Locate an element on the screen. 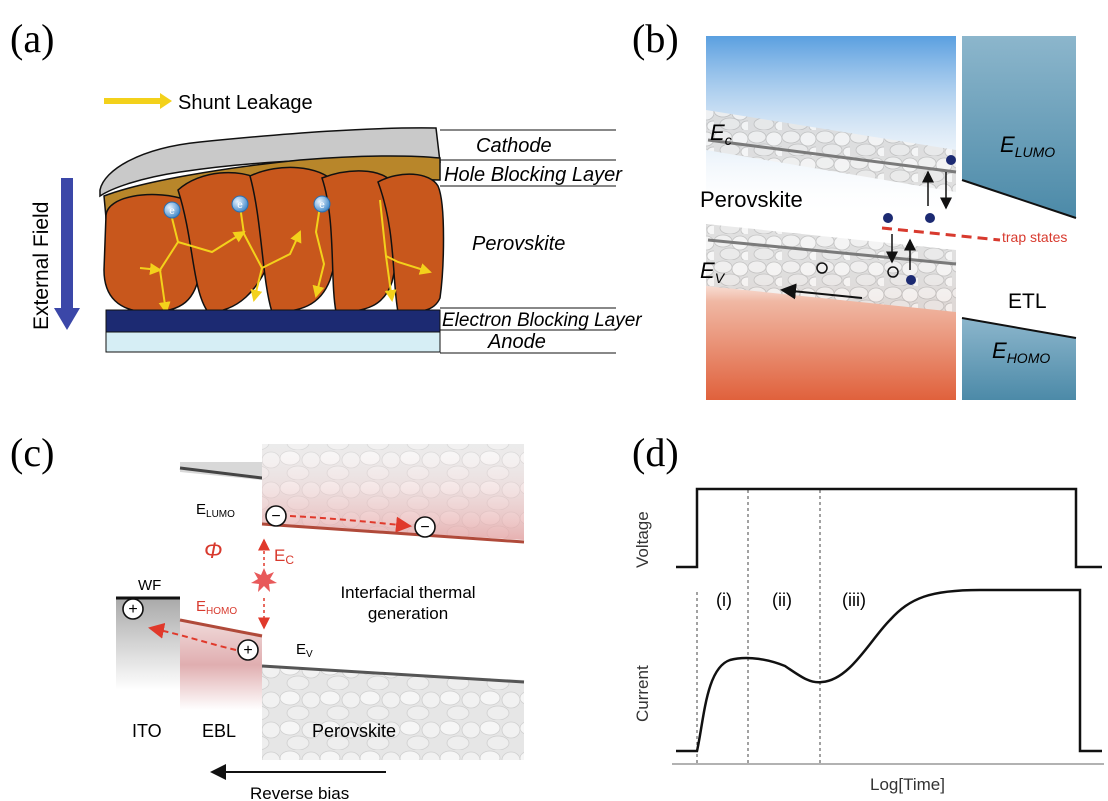 This screenshot has width=1108, height=801. reverse-bias-label: Reverse bias is located at coordinates (299, 792).